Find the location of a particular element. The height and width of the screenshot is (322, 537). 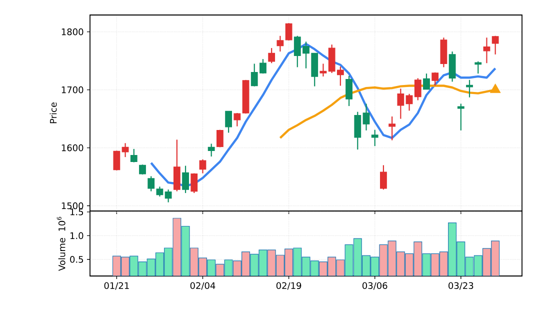

y-axis-title: Price is located at coordinates (53, 113).